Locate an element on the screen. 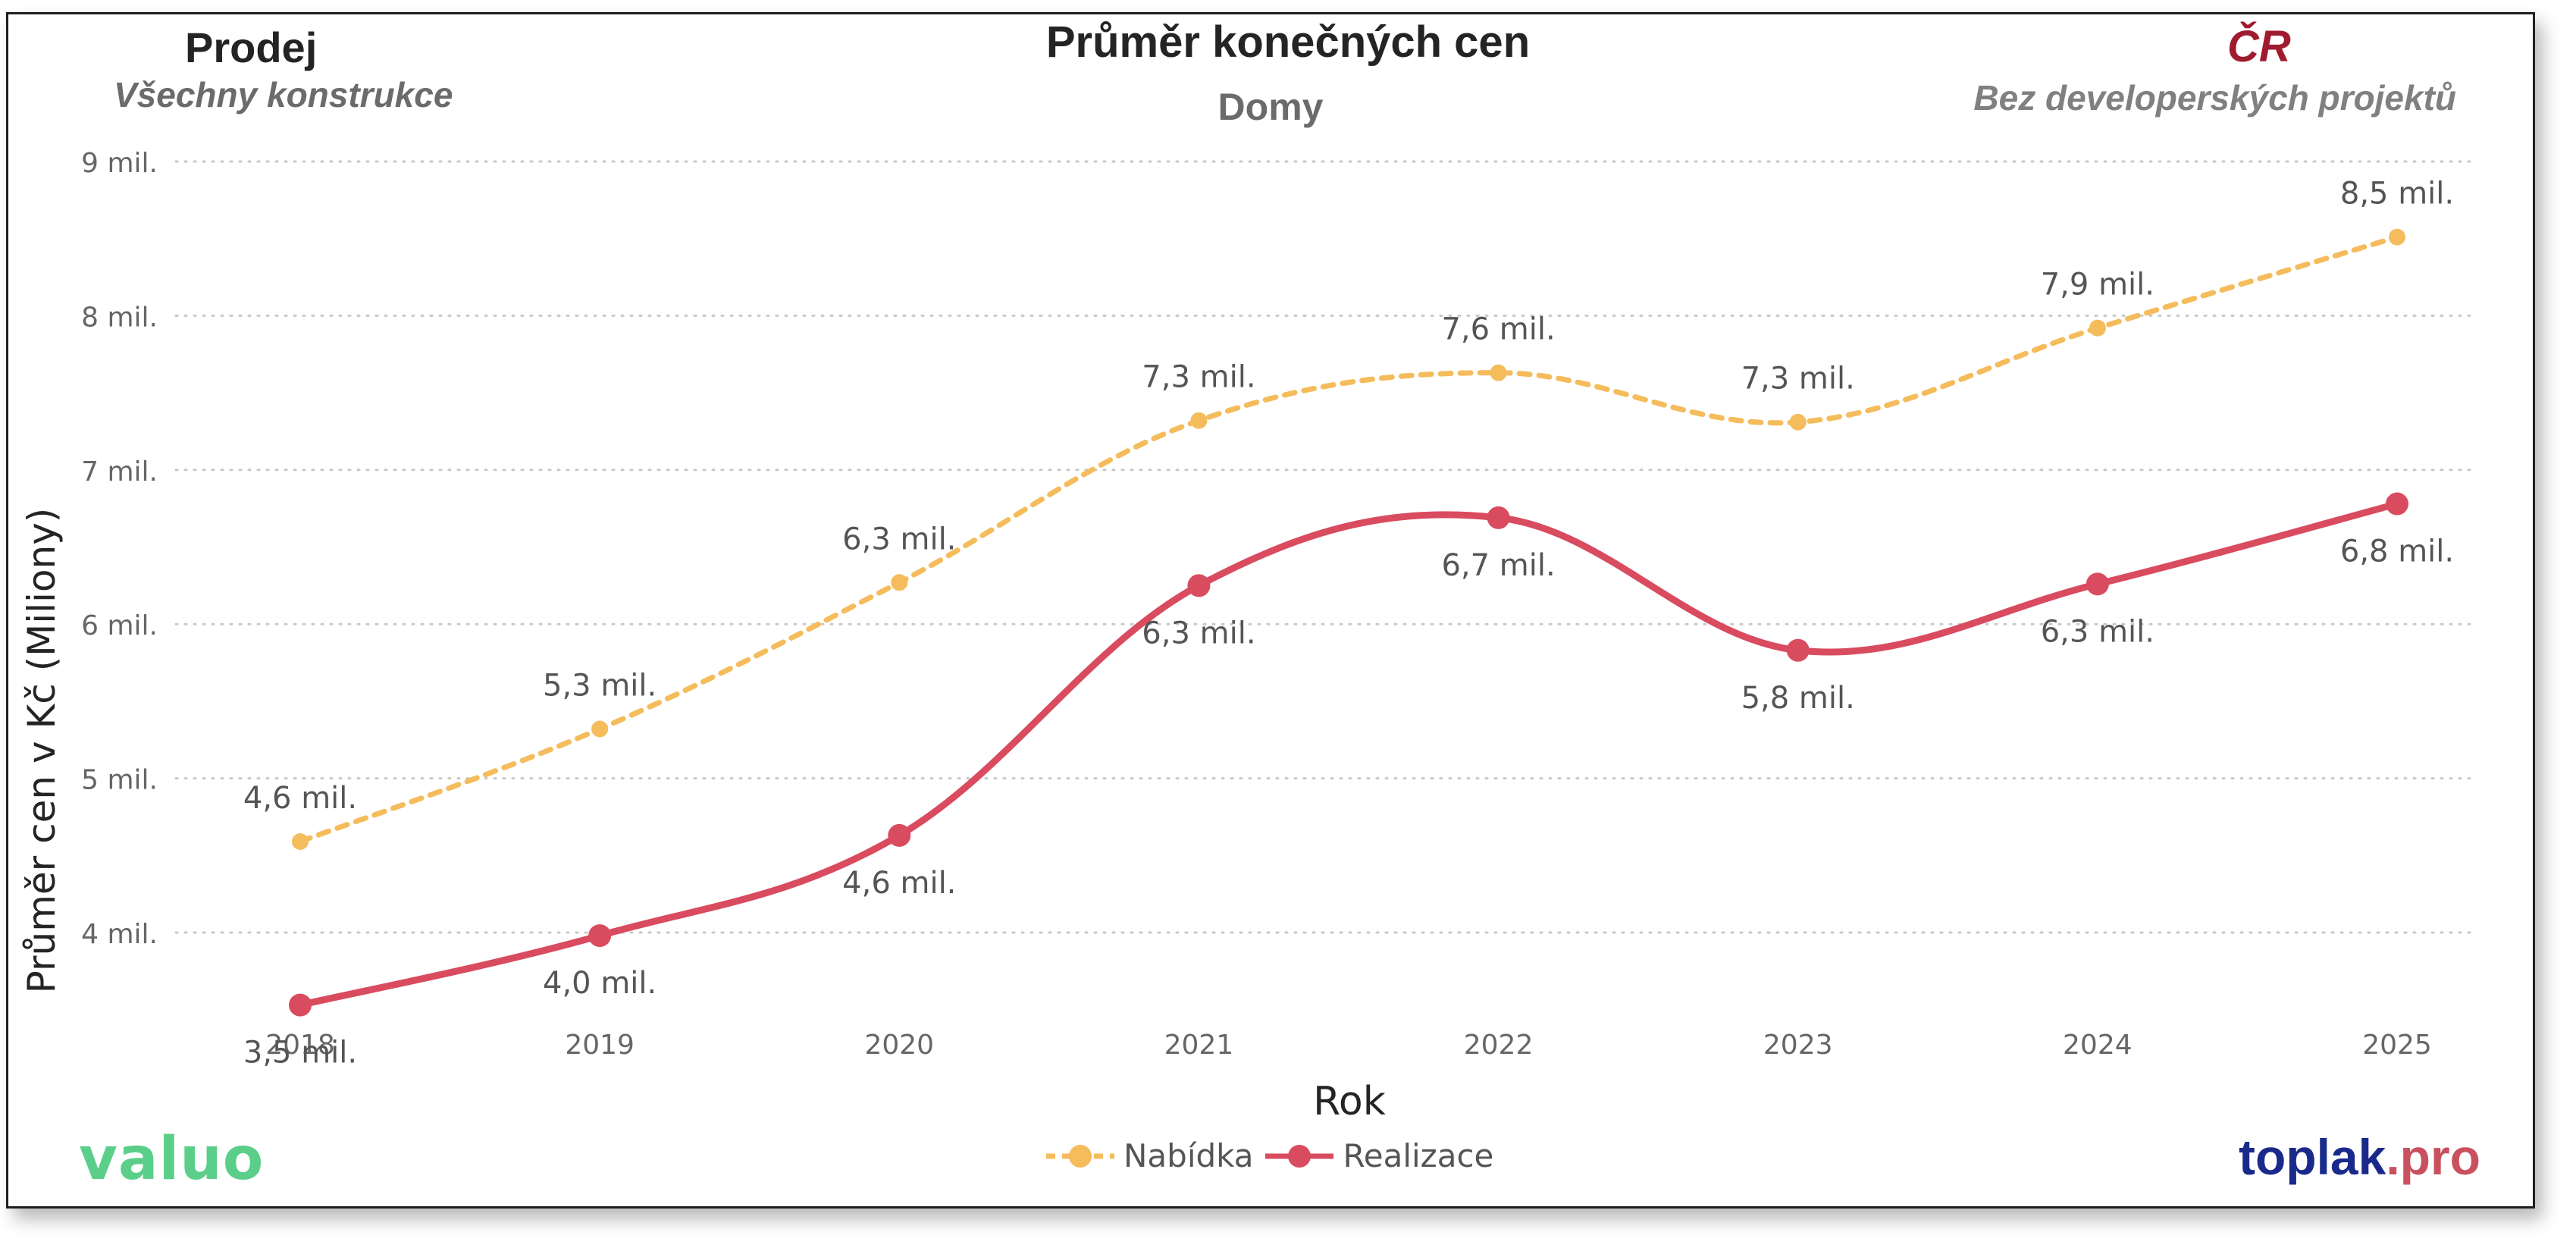 Image resolution: width=2576 pixels, height=1254 pixels. chart-title: Průměr konečných cen is located at coordinates (1288, 42).